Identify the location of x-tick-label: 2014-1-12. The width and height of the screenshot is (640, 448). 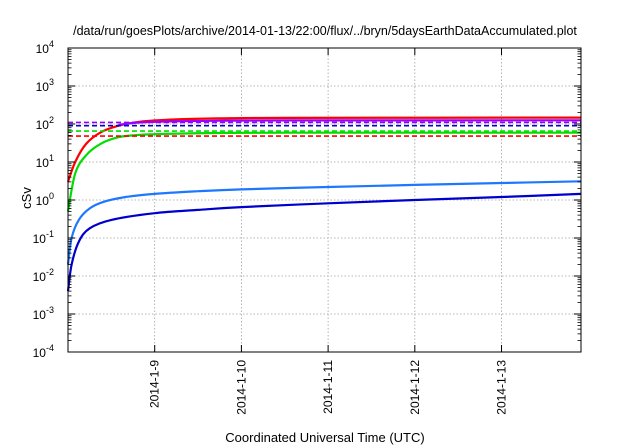
(415, 387).